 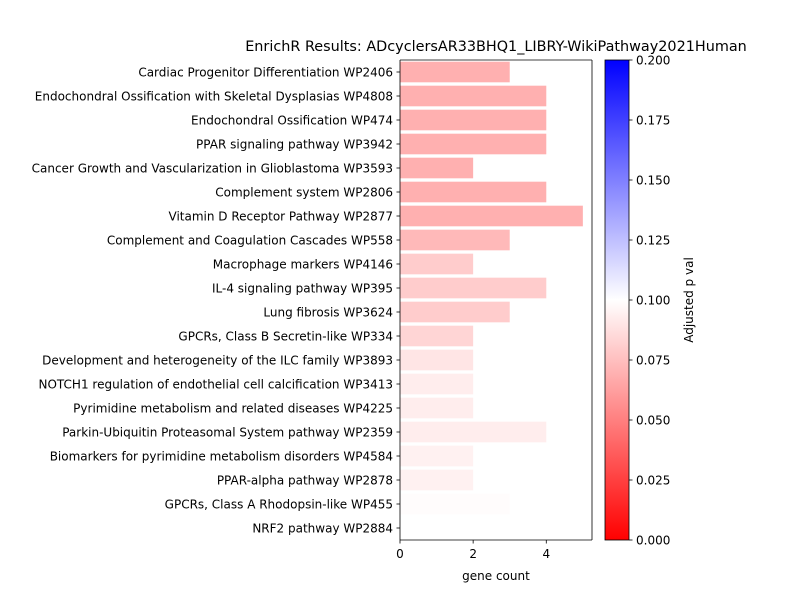 What do you see at coordinates (304, 193) in the screenshot?
I see `category-label: Complement system WP2806` at bounding box center [304, 193].